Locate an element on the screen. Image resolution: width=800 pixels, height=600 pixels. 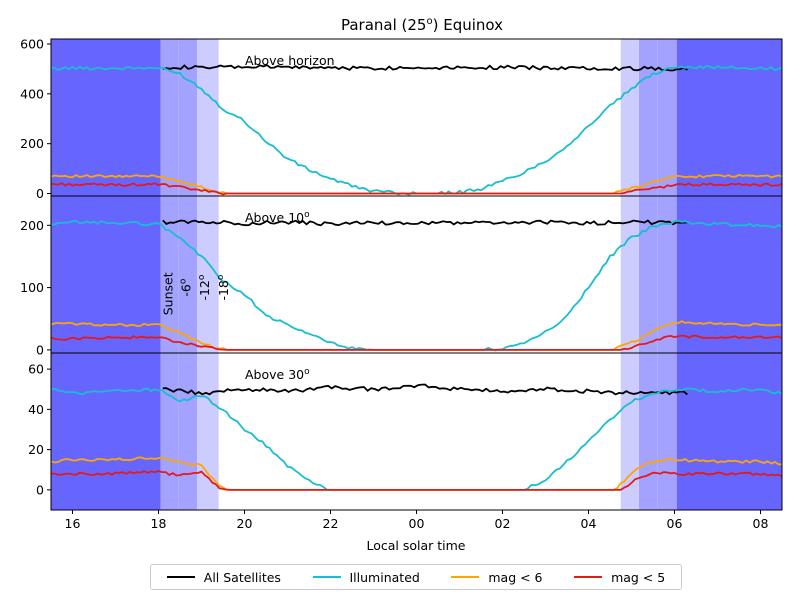
y-tick-label: 40 is located at coordinates (36, 409).